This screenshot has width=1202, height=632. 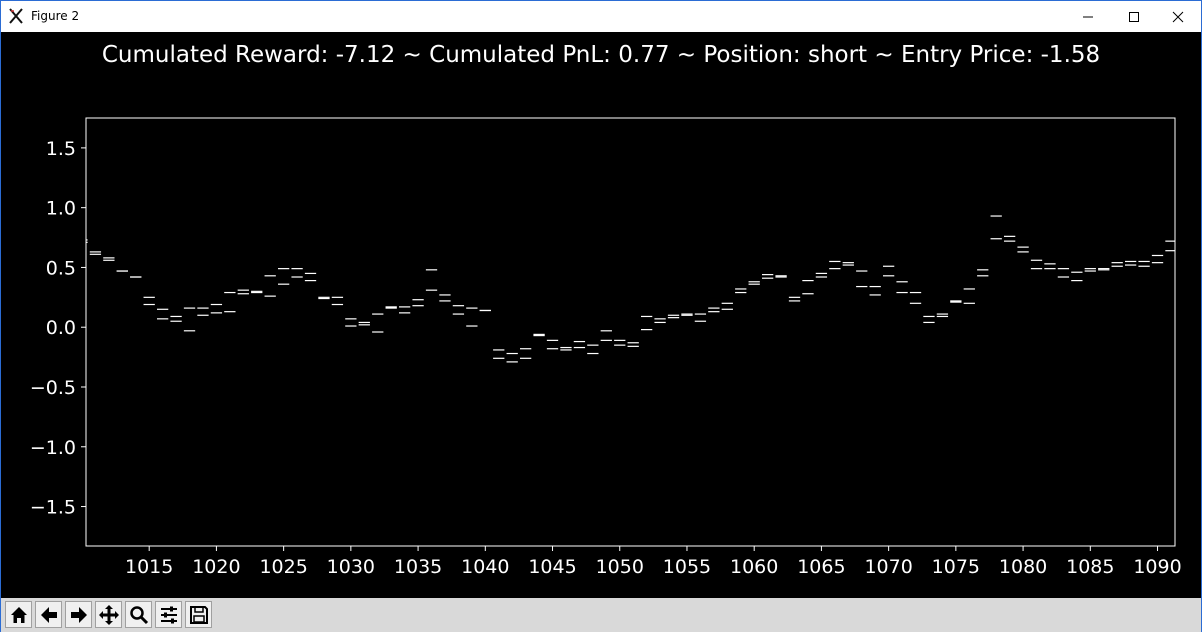 I want to click on y-tick-label: −1.0, so click(x=53, y=448).